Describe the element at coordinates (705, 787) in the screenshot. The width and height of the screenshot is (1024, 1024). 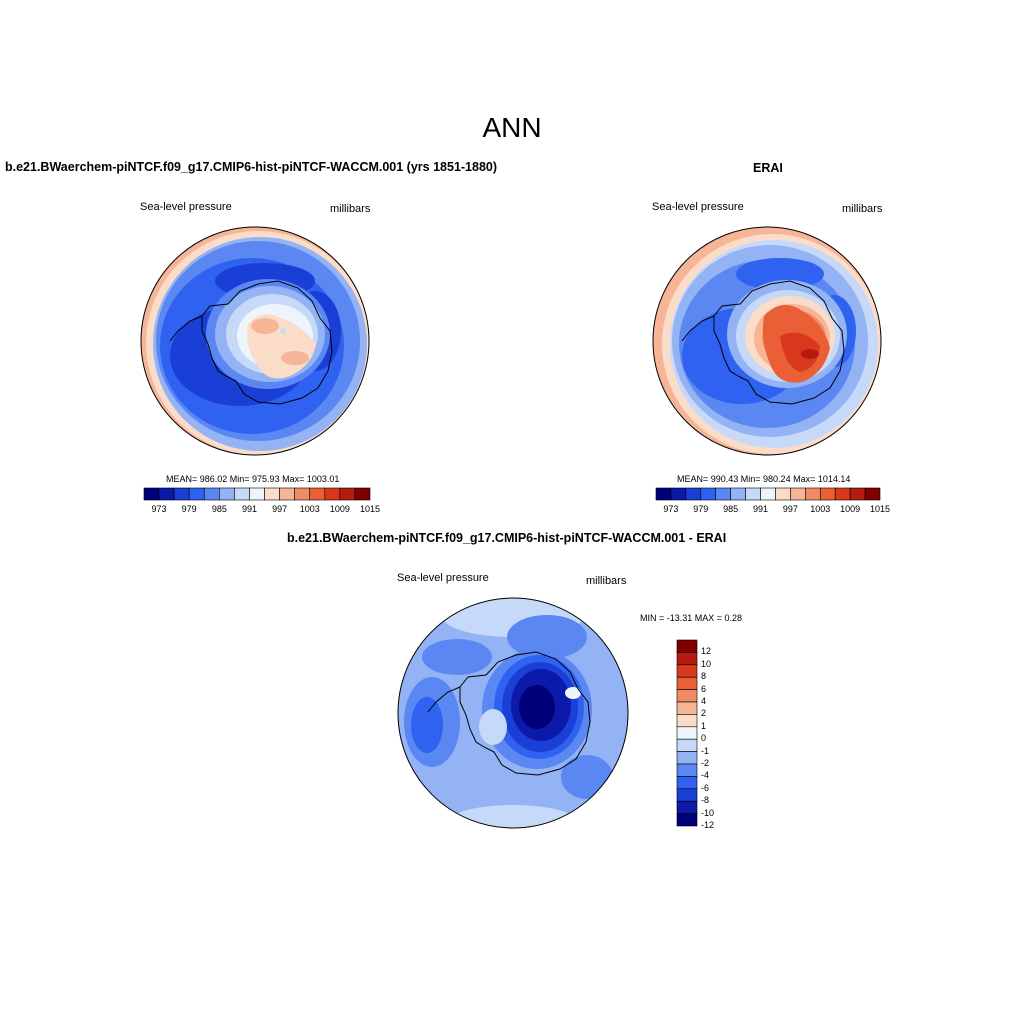
I see `colorbar-tick-label: -6` at that location.